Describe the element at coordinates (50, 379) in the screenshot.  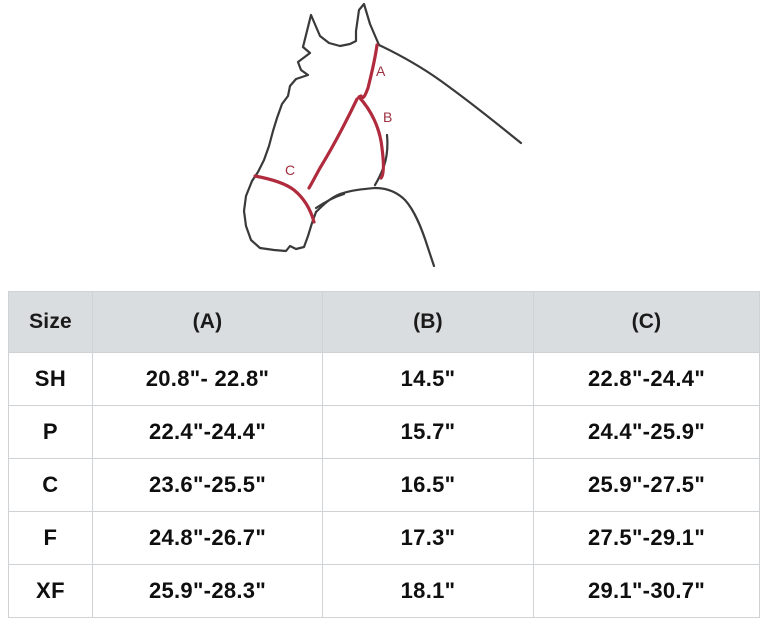
I see `cell-size: SH` at that location.